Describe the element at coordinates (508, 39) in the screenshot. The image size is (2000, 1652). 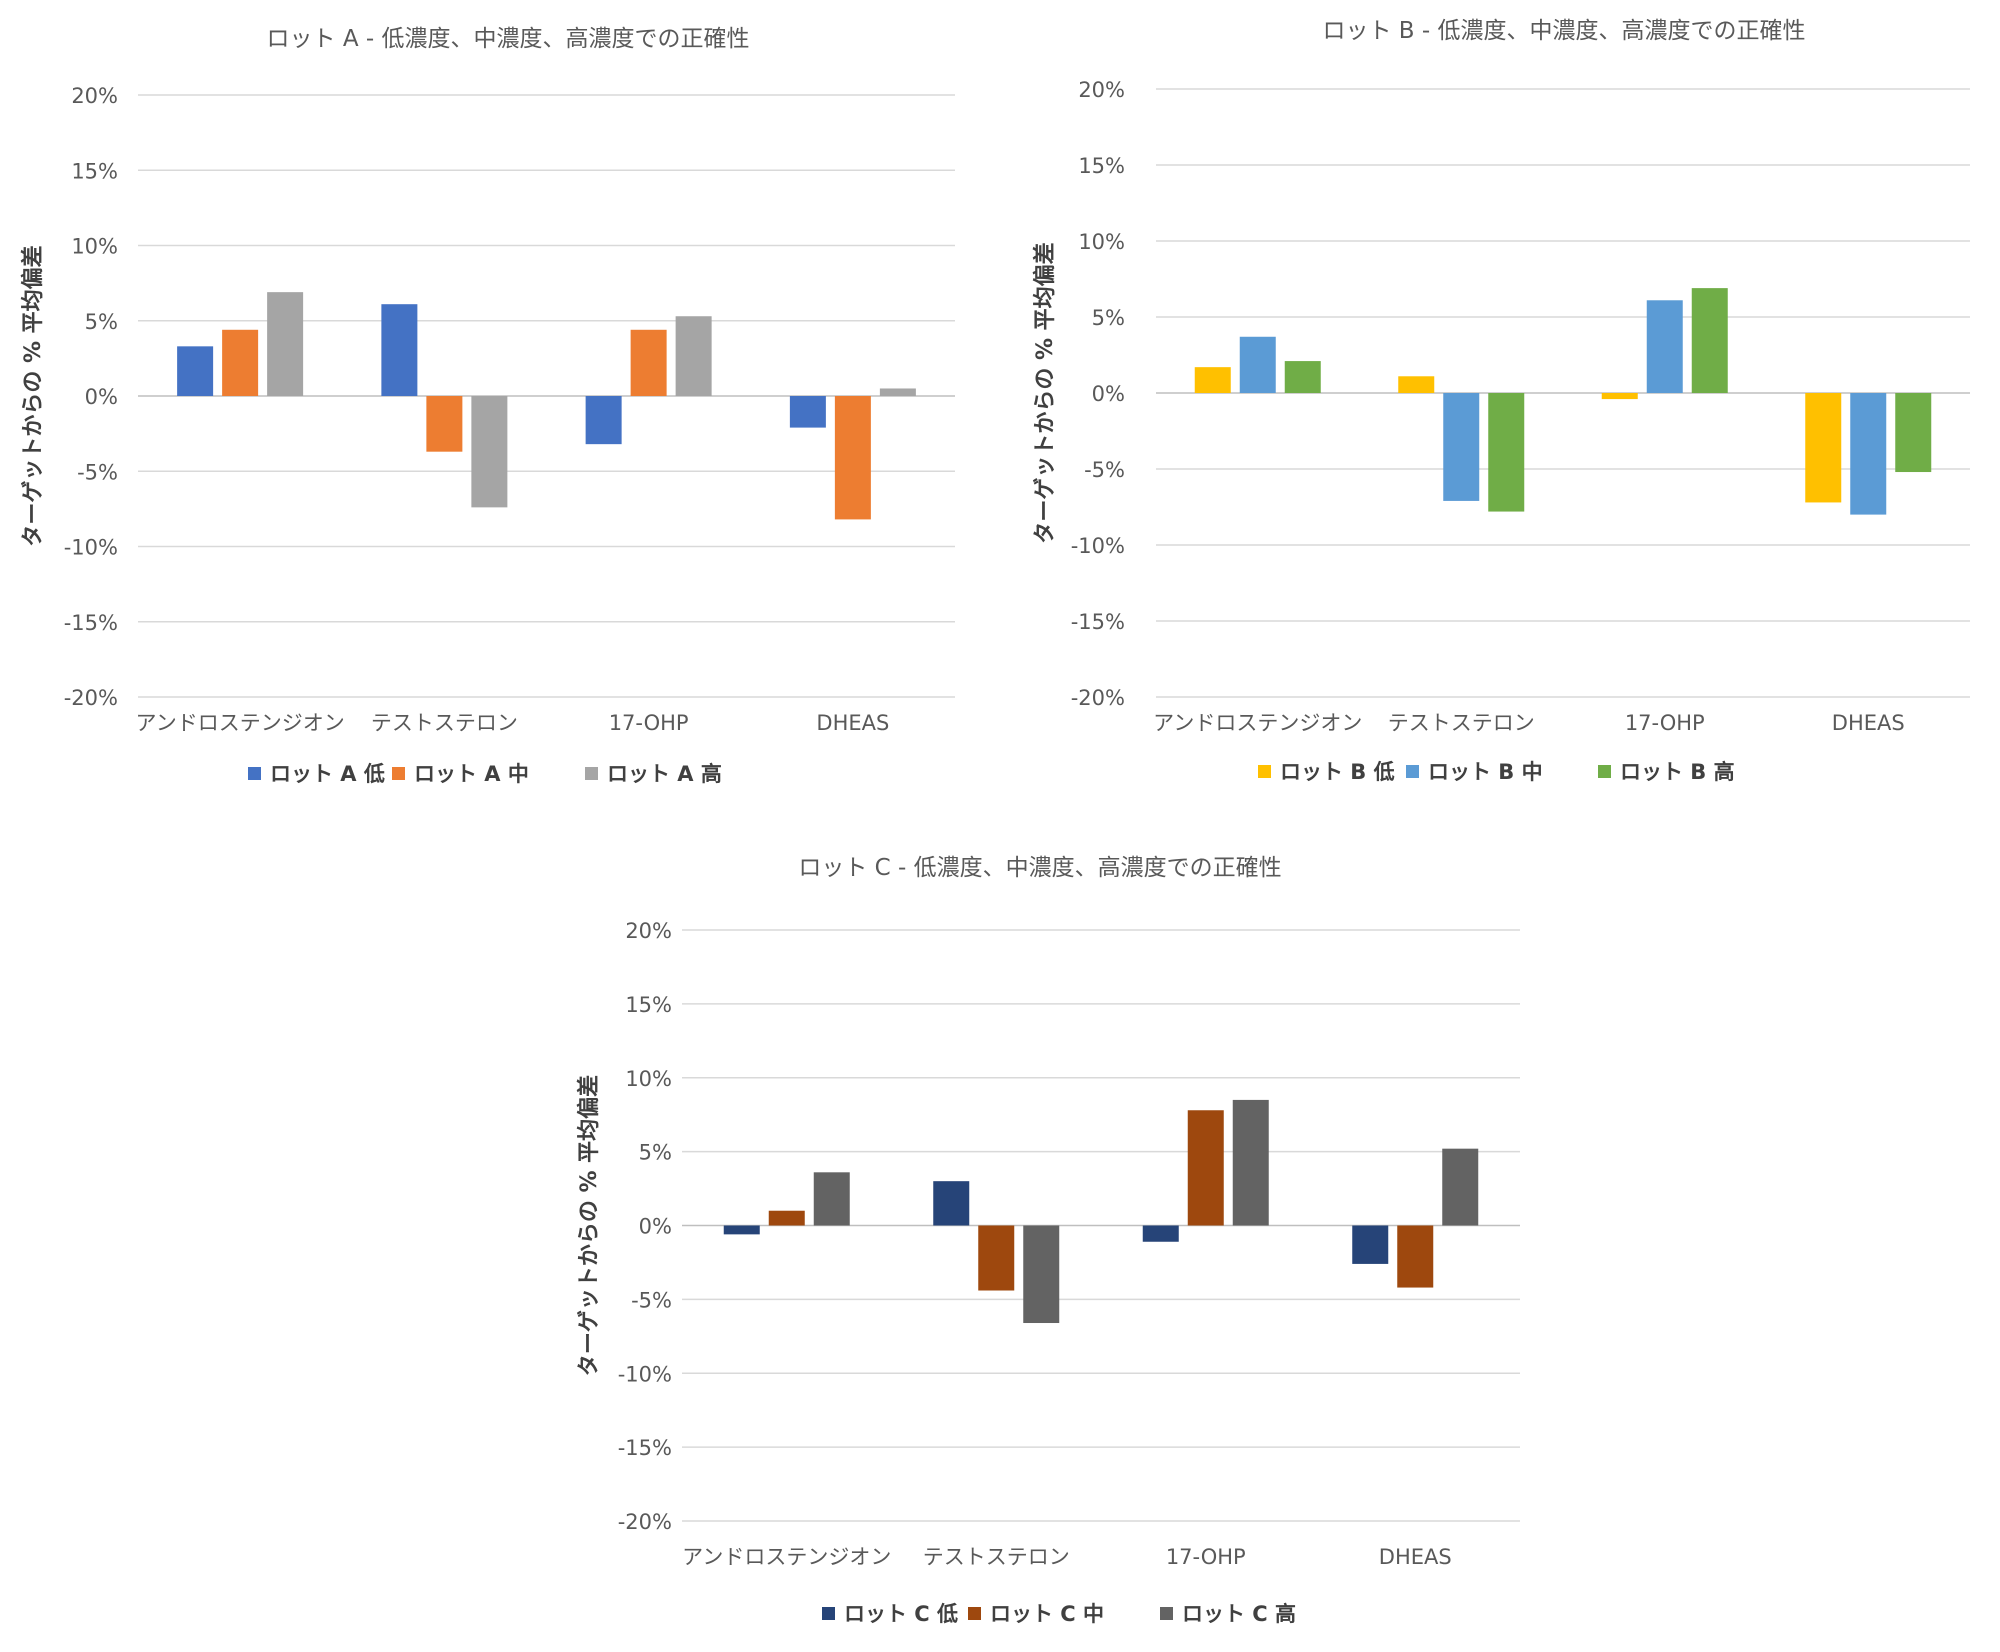
I see `chart-title: ロット A - 低濃度、中濃度、高濃度での正確性` at that location.